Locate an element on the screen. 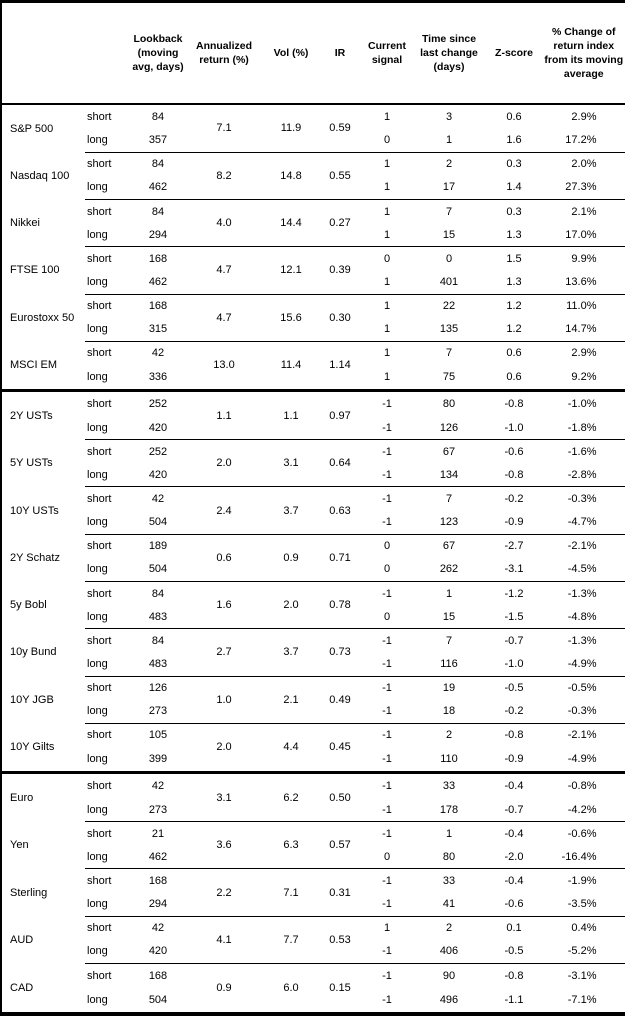 This screenshot has height=1016, width=625. time-since-cell: 1 is located at coordinates (449, 833).